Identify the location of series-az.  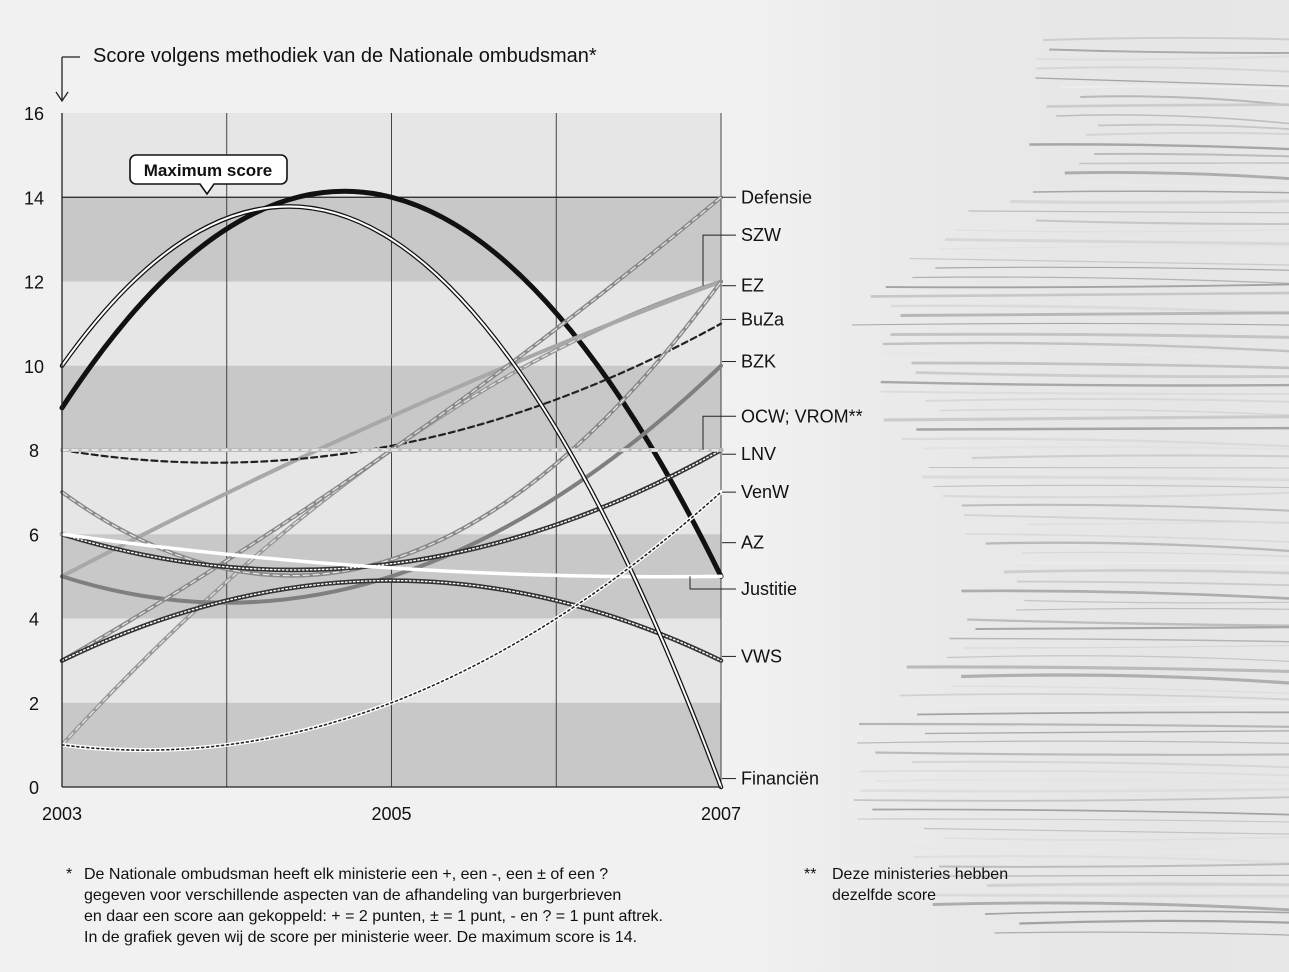
(391, 555).